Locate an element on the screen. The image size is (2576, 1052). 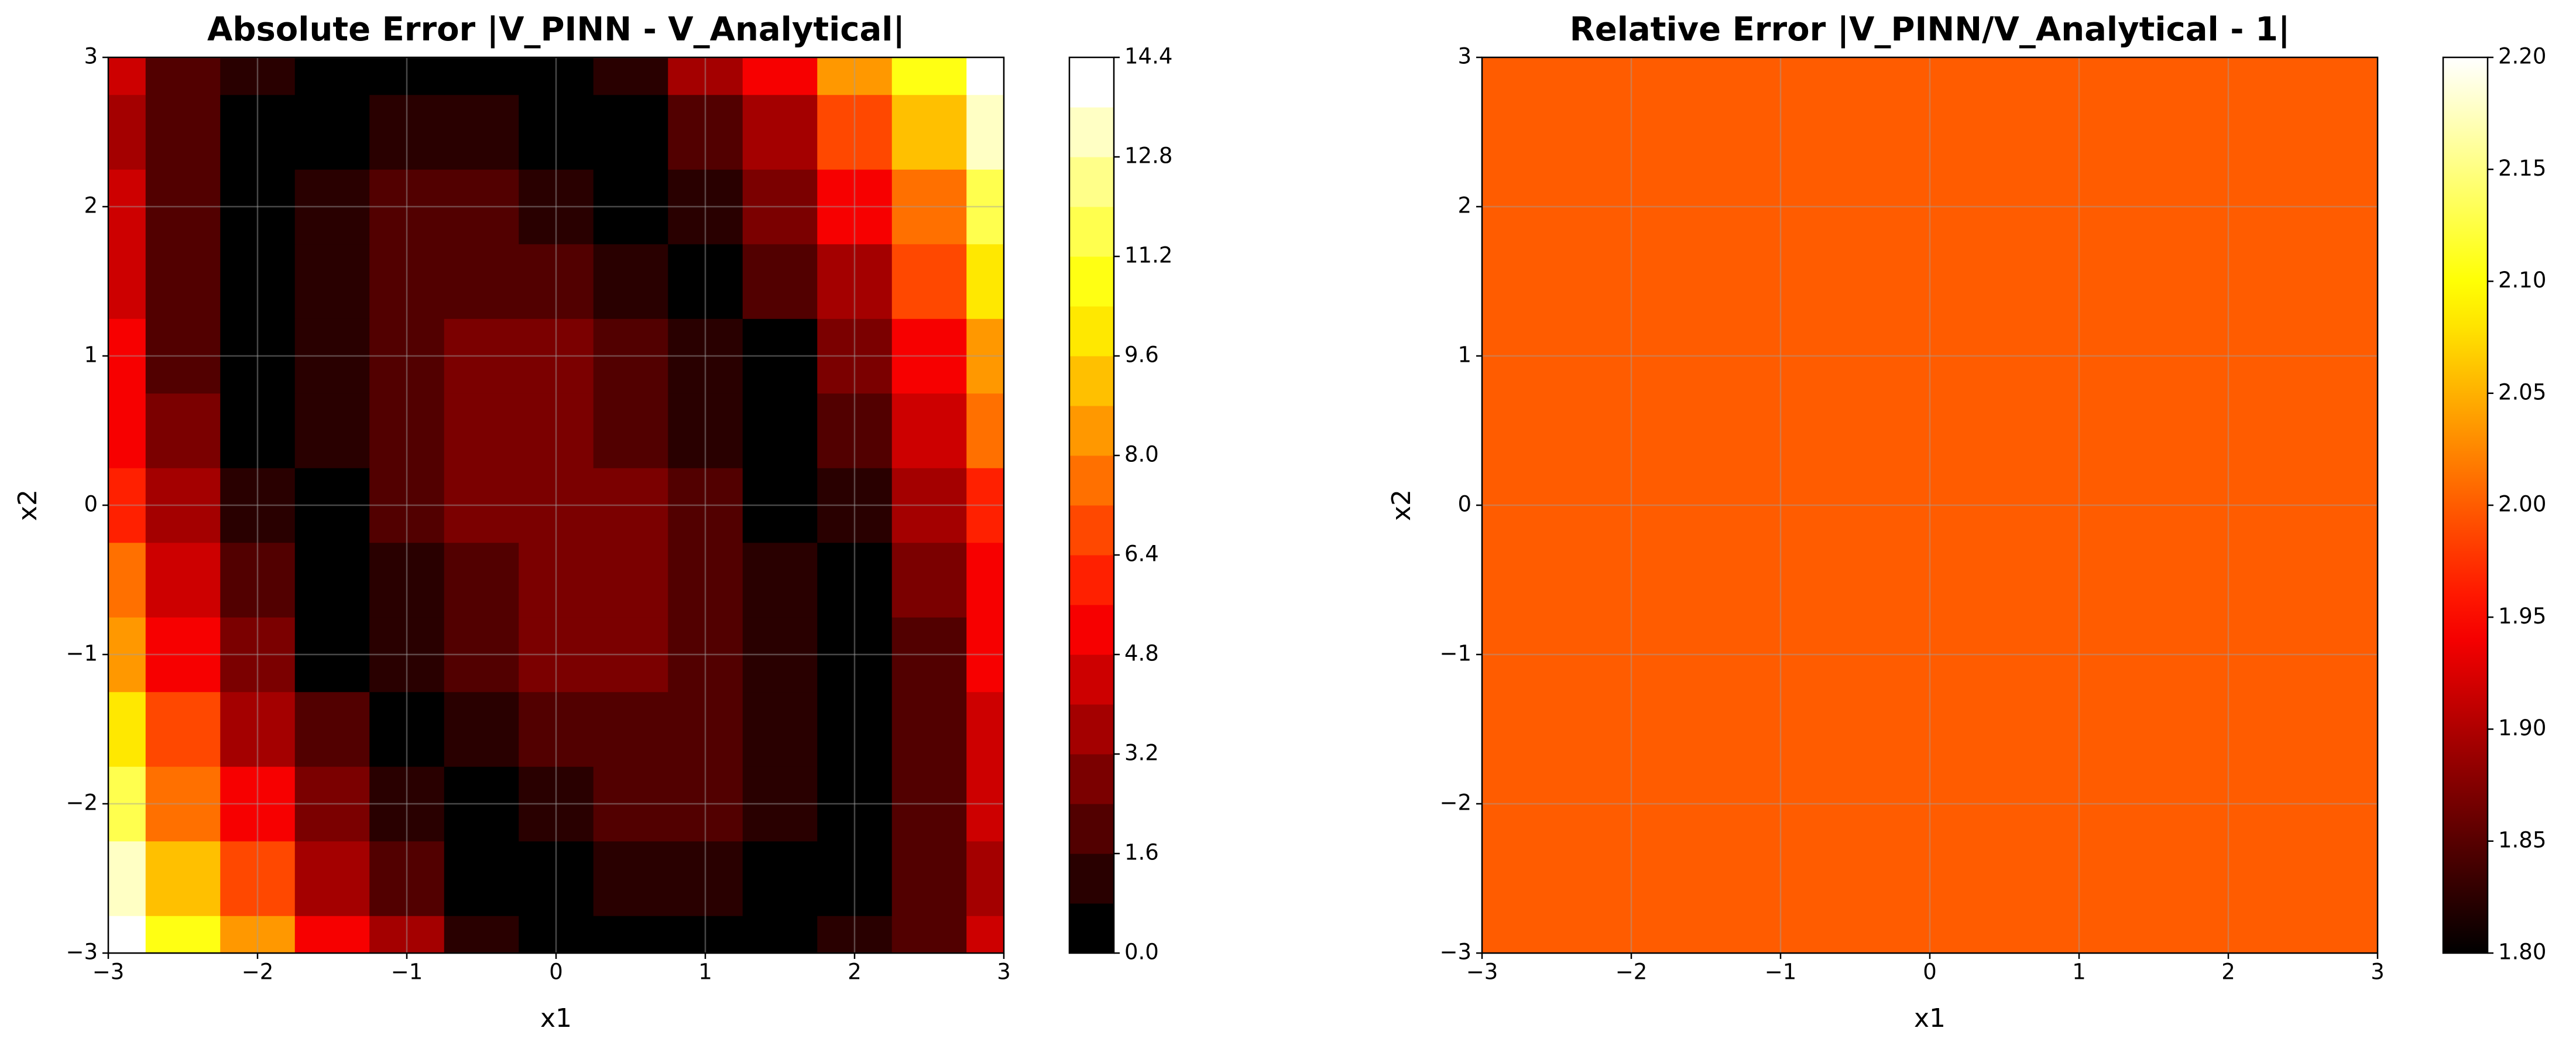
x-tick-label: 3 is located at coordinates (1004, 972).